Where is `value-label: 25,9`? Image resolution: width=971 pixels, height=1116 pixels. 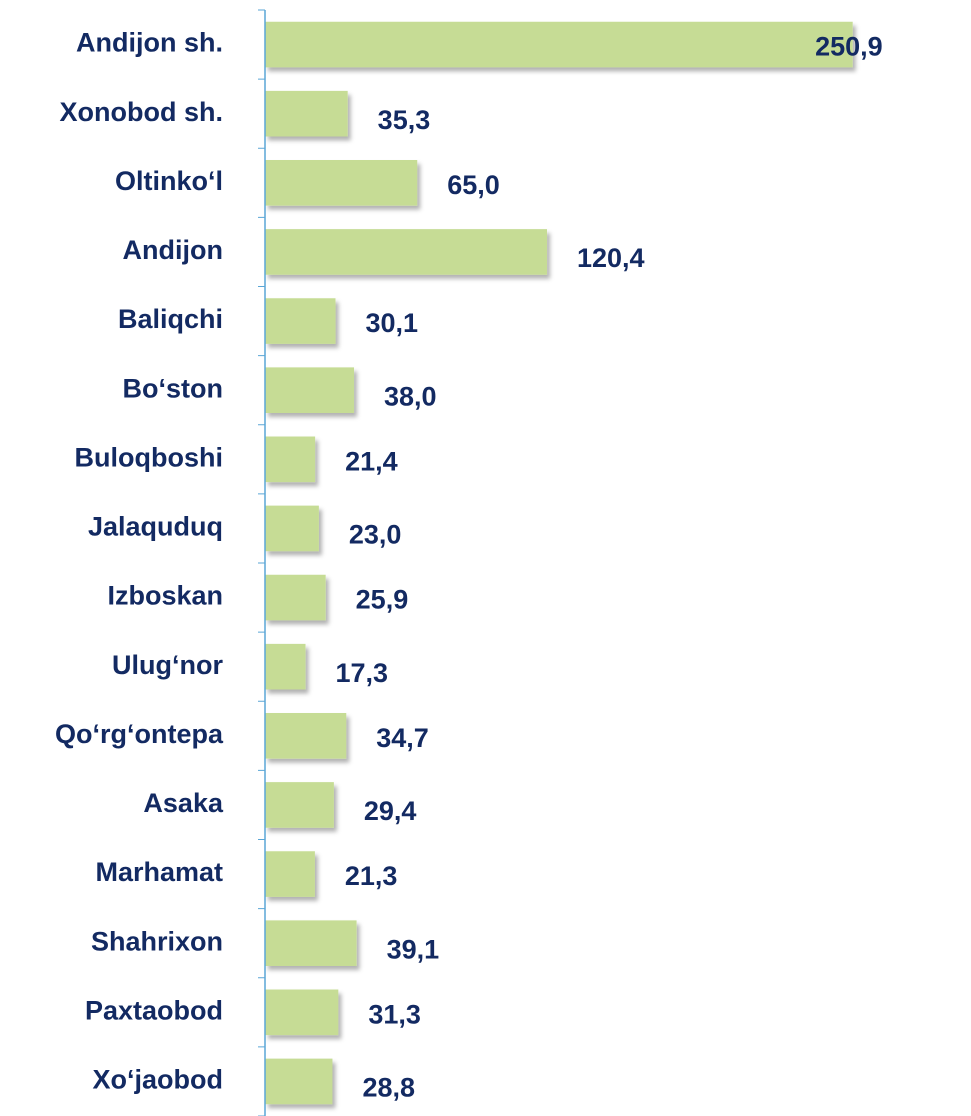 value-label: 25,9 is located at coordinates (382, 600).